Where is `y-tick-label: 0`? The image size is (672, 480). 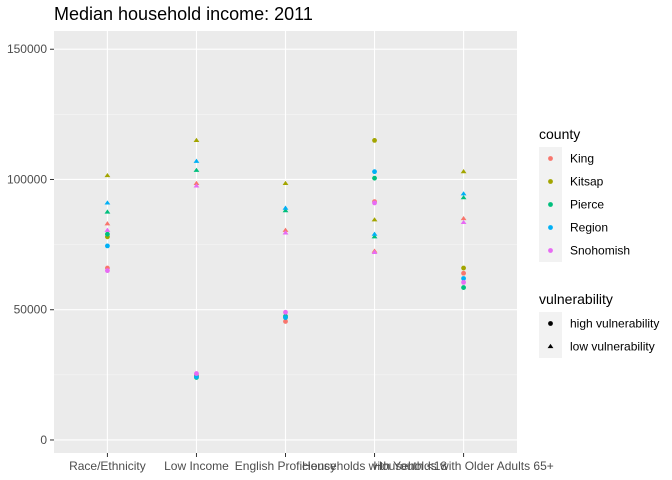 y-tick-label: 0 is located at coordinates (43, 440).